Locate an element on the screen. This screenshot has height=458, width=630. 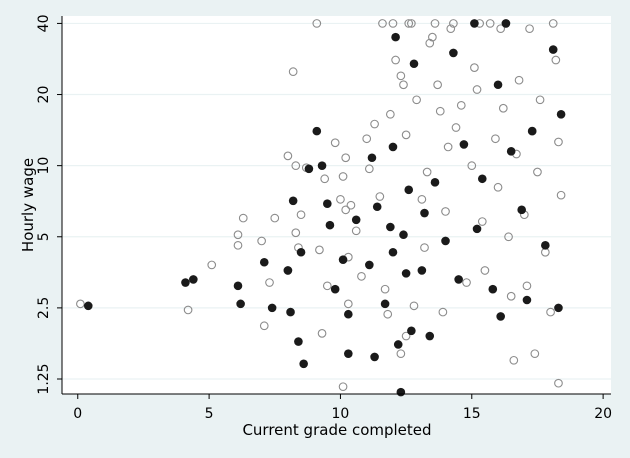
y-tick-label: 10 is located at coordinates (44, 166).